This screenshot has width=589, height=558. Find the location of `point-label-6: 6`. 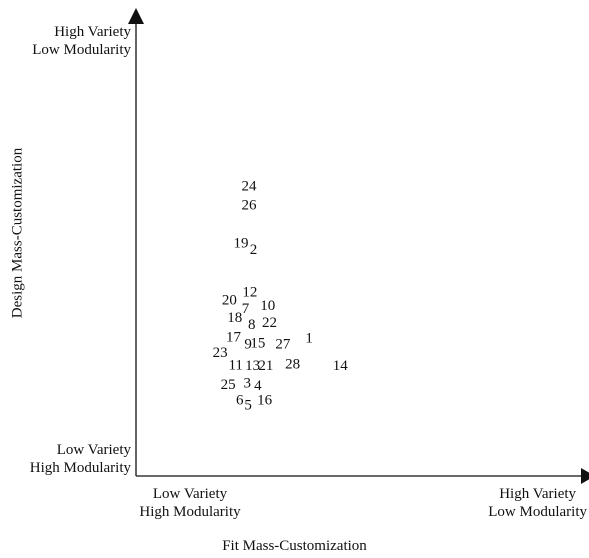

point-label-6: 6 is located at coordinates (240, 401).